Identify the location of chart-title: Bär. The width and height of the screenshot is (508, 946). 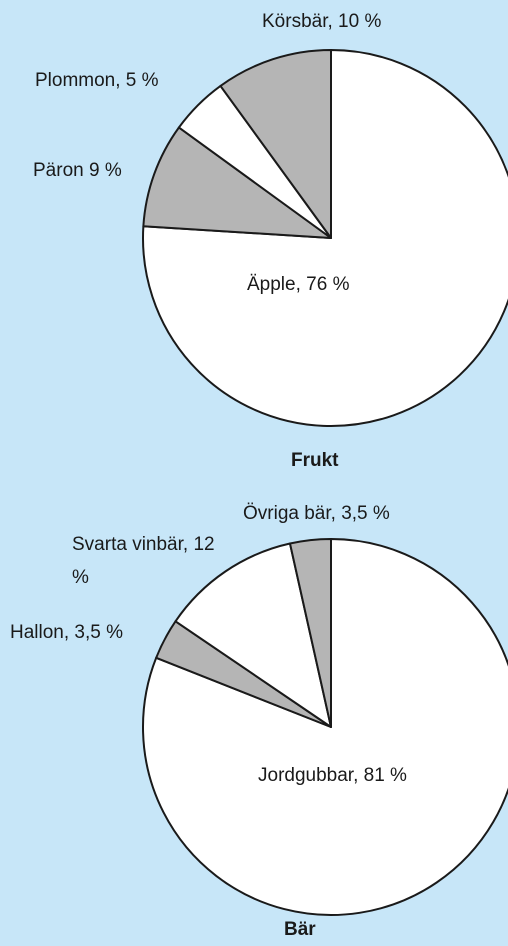
(300, 929).